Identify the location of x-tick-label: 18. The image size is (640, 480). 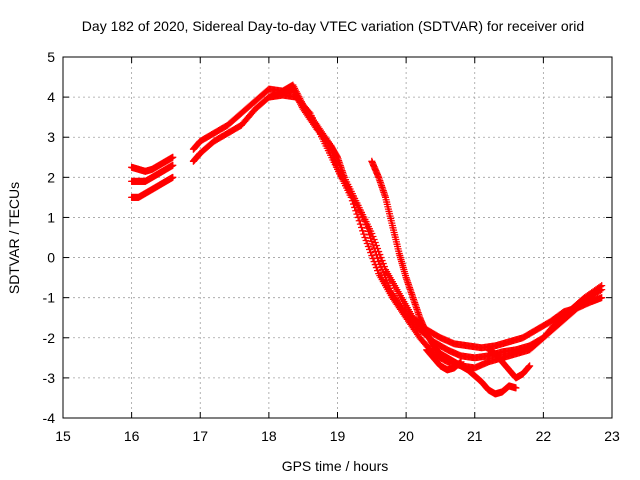
(269, 436).